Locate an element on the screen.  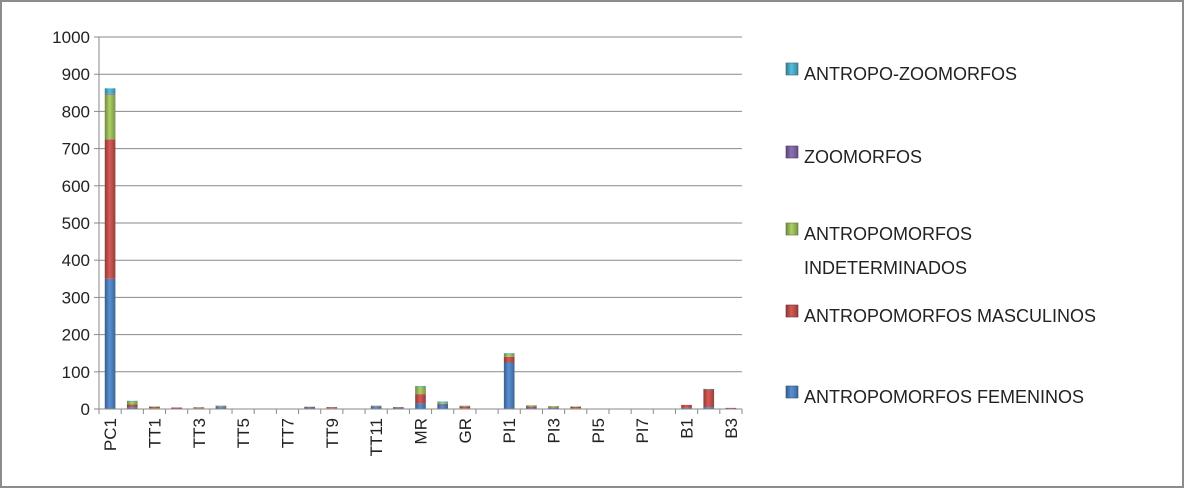
y-tick-label: 300 is located at coordinates (76, 297).